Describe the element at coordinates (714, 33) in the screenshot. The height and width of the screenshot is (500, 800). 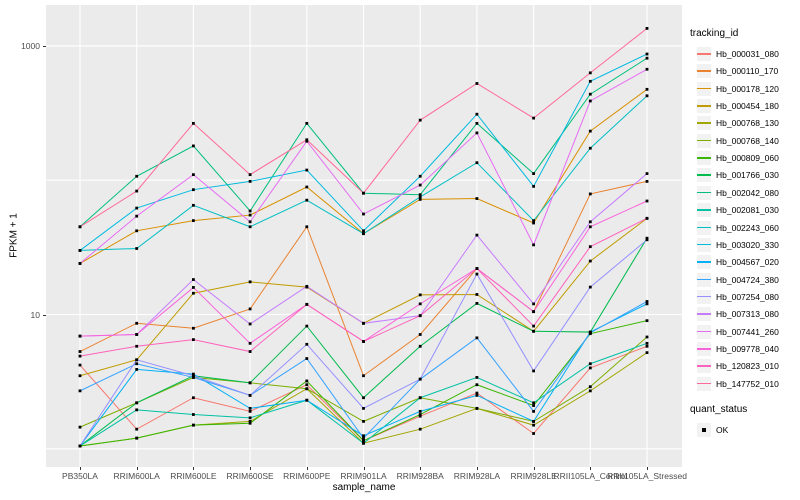
I see `legend-title: tracking_id` at that location.